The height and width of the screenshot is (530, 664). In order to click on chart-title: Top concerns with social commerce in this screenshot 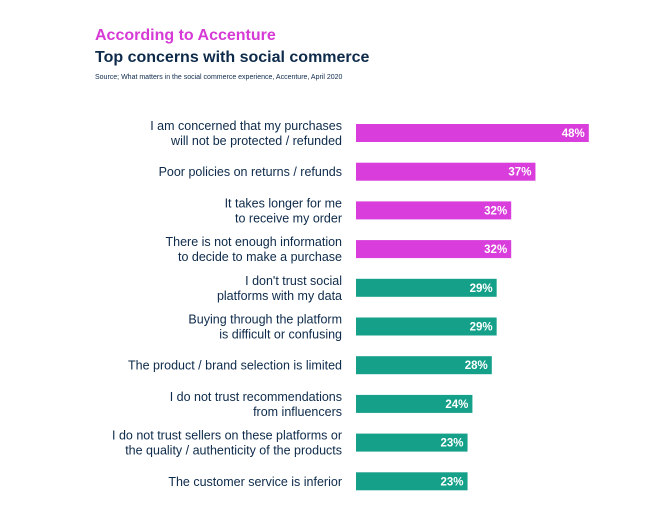, I will do `click(232, 57)`.